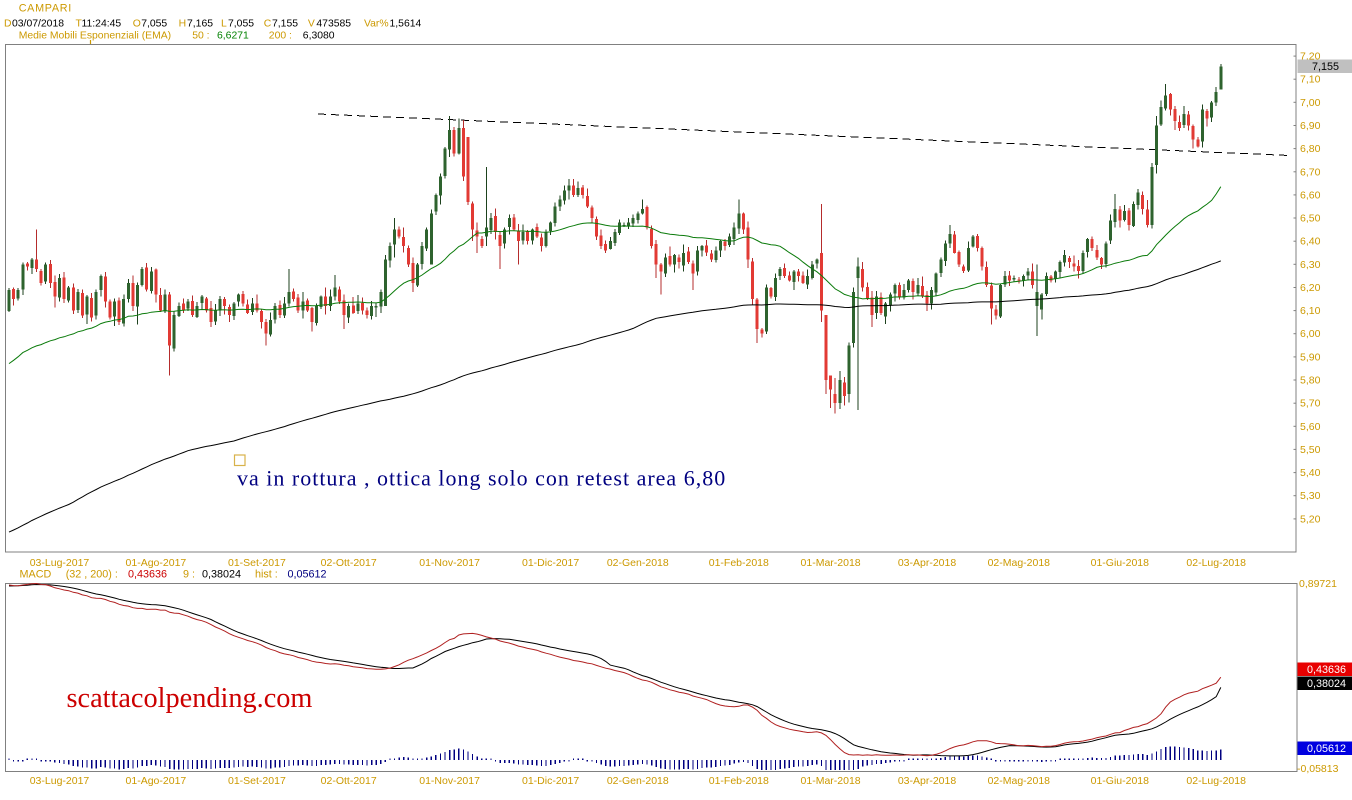 The height and width of the screenshot is (800, 1352). What do you see at coordinates (319, 36) in the screenshot?
I see `svg-text: 6,3080` at bounding box center [319, 36].